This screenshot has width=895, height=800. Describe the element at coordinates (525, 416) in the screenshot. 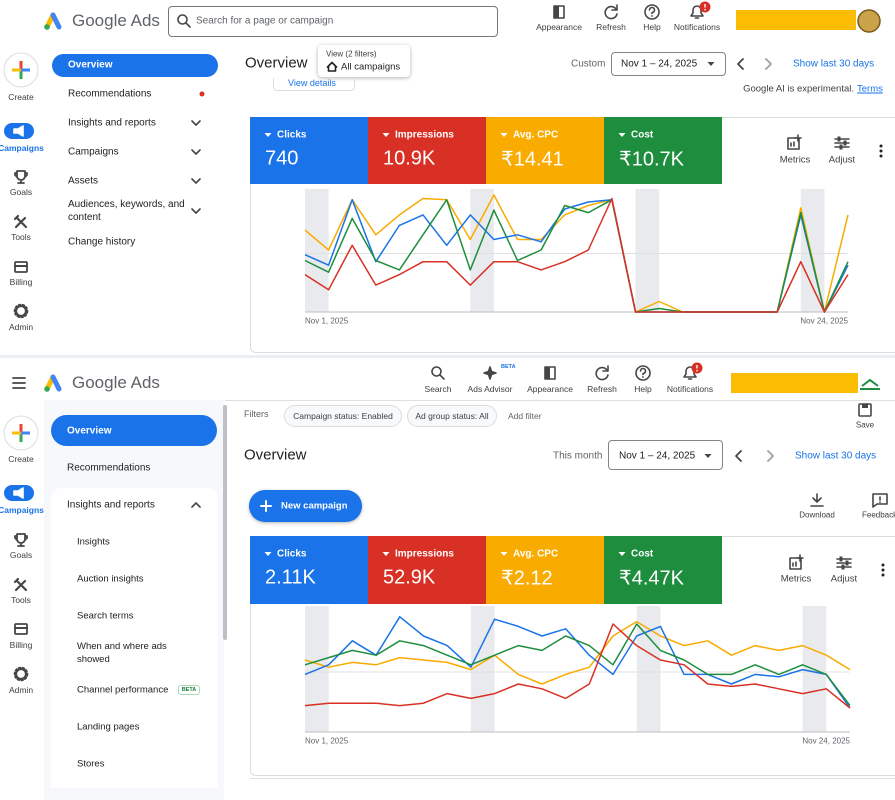

I see `add-filter: Add filter` at that location.